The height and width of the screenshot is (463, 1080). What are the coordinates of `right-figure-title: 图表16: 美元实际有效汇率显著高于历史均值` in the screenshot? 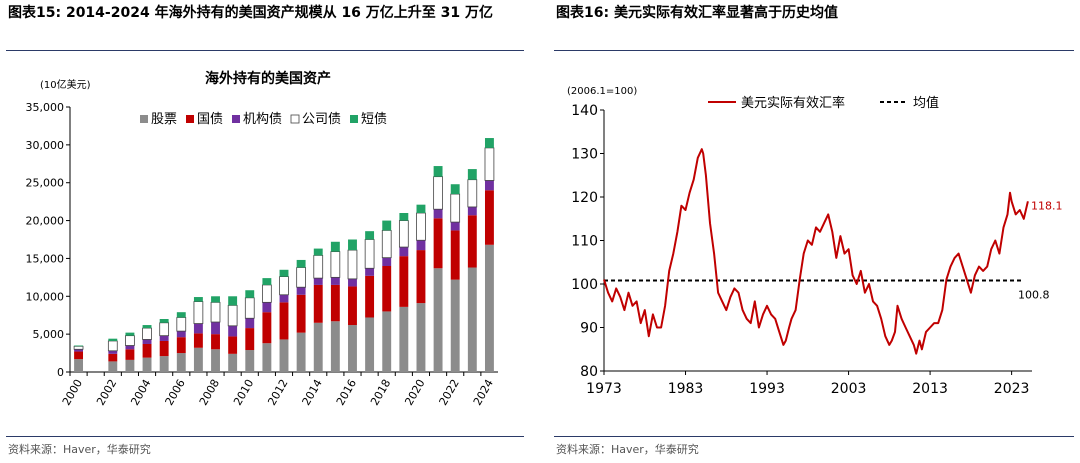 It's located at (697, 13).